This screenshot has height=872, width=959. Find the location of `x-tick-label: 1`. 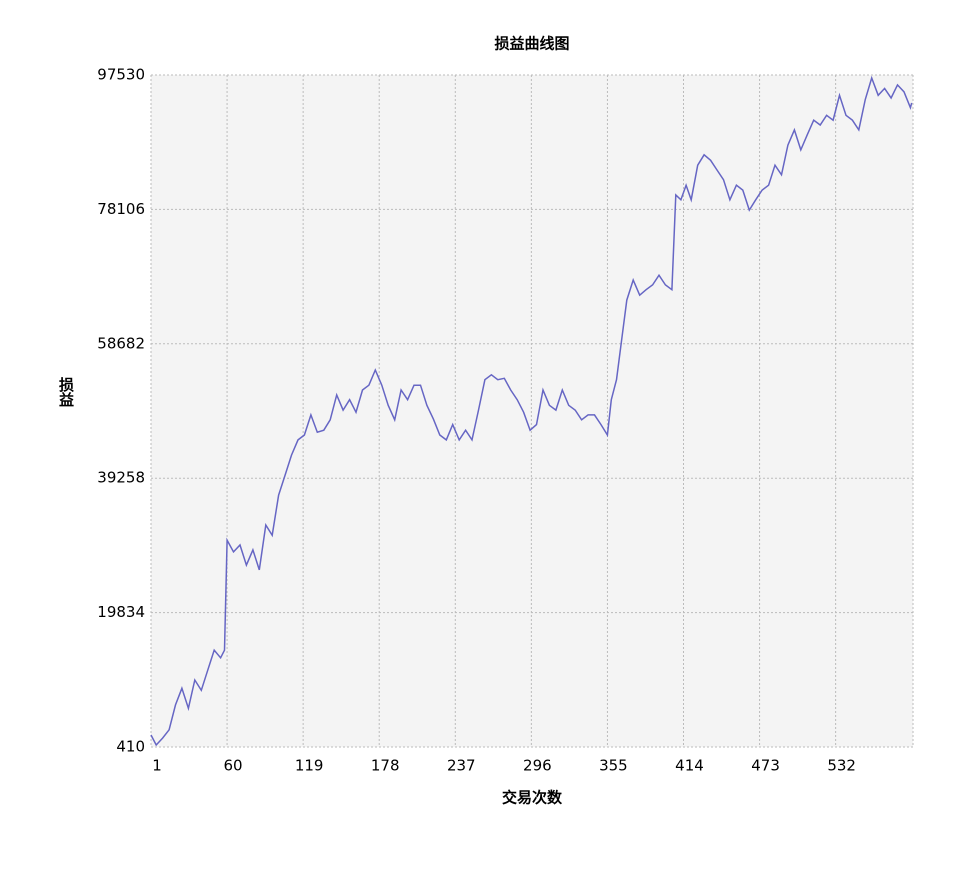

x-tick-label: 1 is located at coordinates (157, 766).